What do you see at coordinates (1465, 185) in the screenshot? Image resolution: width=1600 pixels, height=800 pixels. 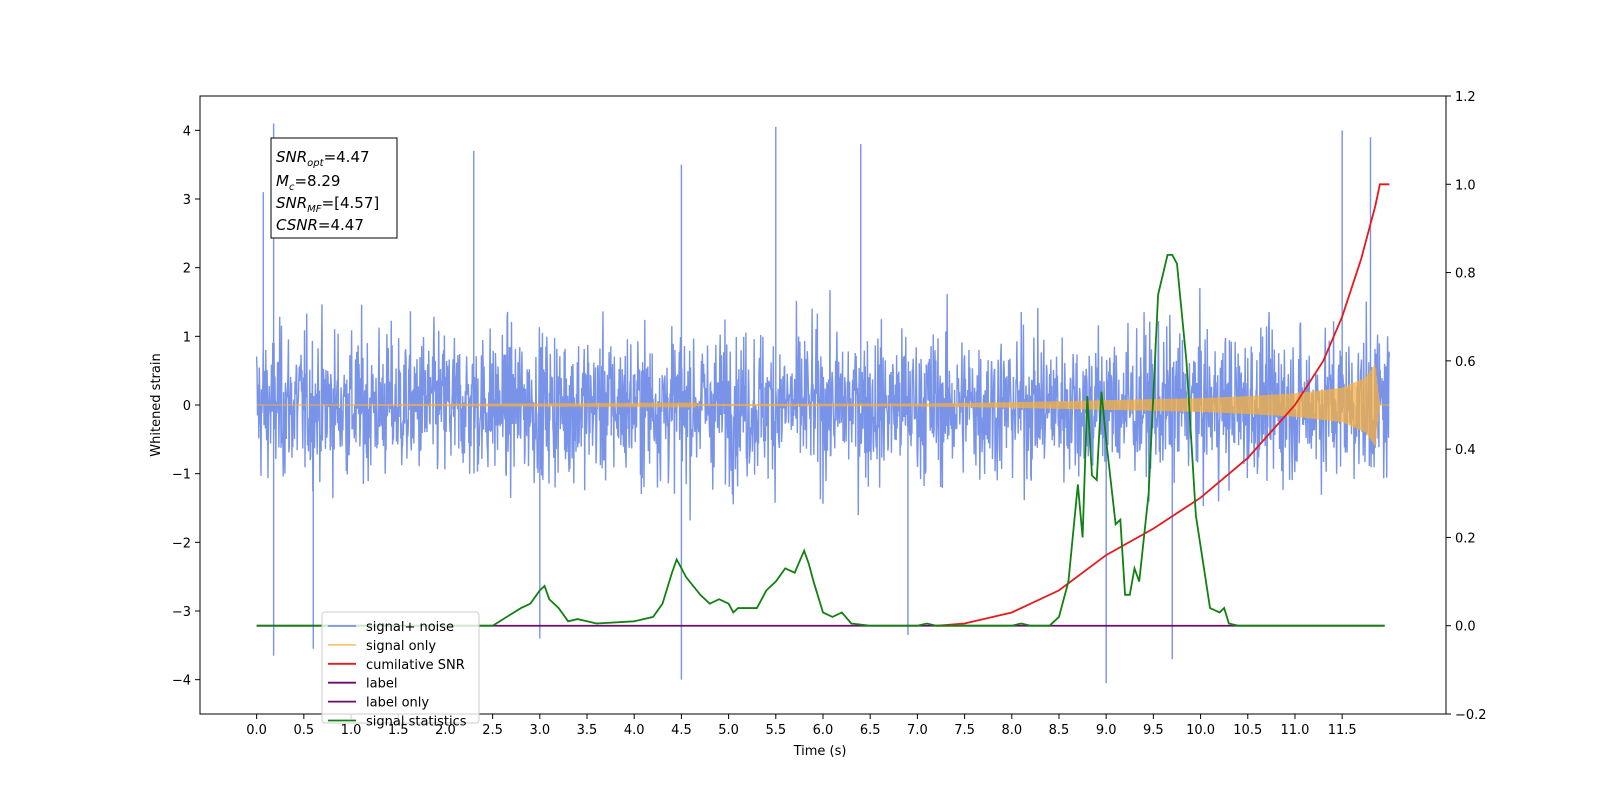 I see `y-right-tick-label: 1.0` at bounding box center [1465, 185].